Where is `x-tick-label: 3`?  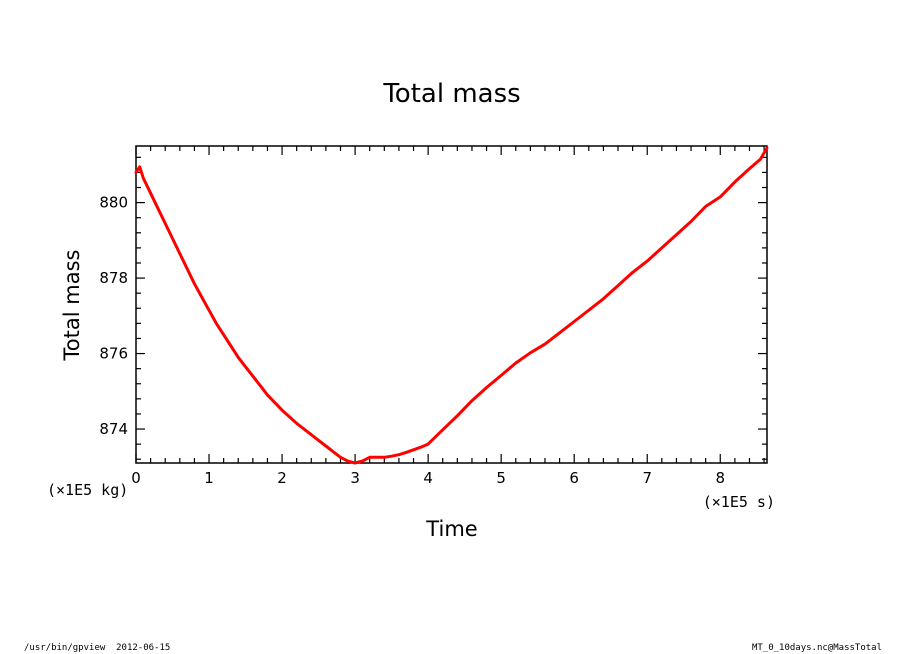
x-tick-label: 3 is located at coordinates (355, 478).